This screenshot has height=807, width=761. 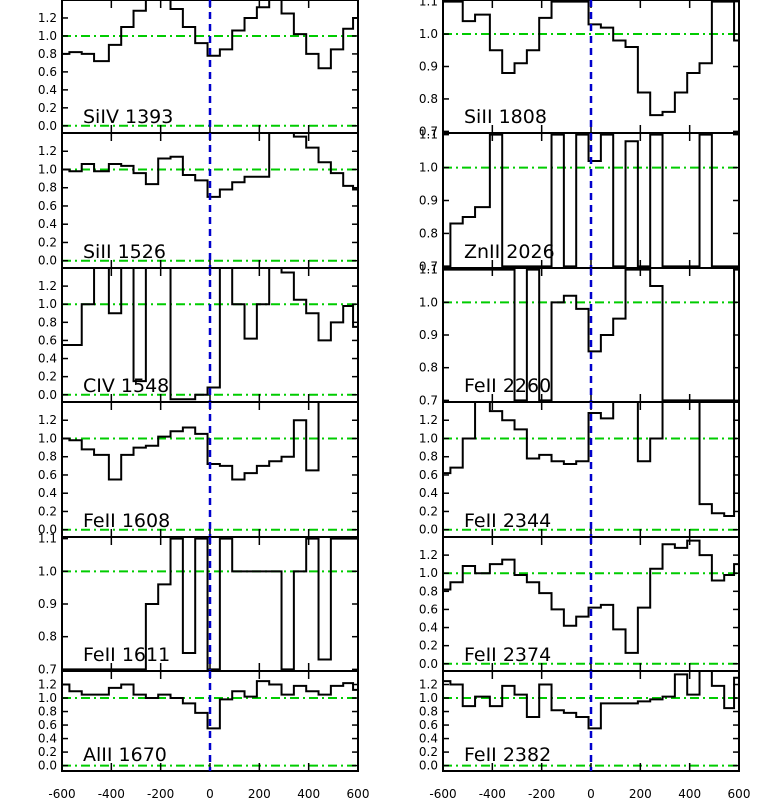 I want to click on panel-1-0: 0.7 0.8 0.9 1.0 1.1 SiII 1808, so click(x=579, y=69).